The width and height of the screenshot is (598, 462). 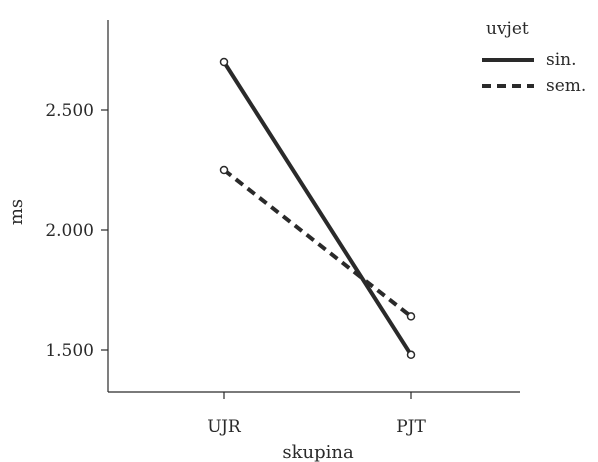 What do you see at coordinates (566, 86) in the screenshot?
I see `legend-label: sem.` at bounding box center [566, 86].